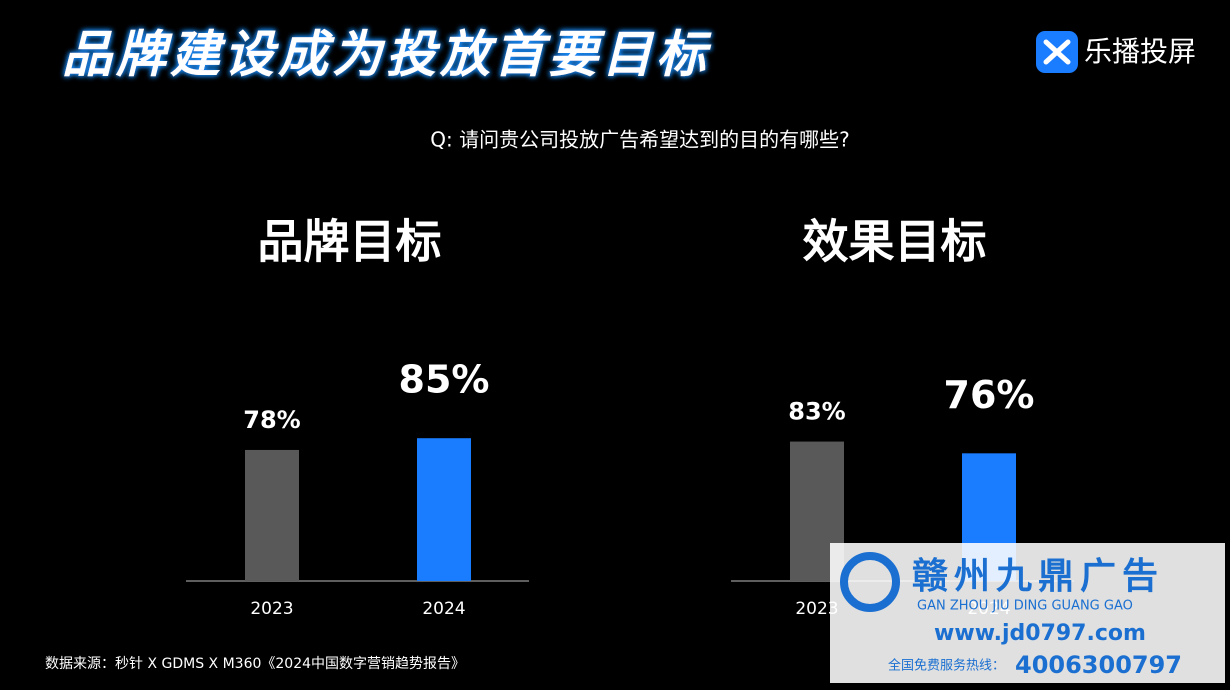 The height and width of the screenshot is (690, 1230). What do you see at coordinates (816, 412) in the screenshot?
I see `value-label: 83%` at bounding box center [816, 412].